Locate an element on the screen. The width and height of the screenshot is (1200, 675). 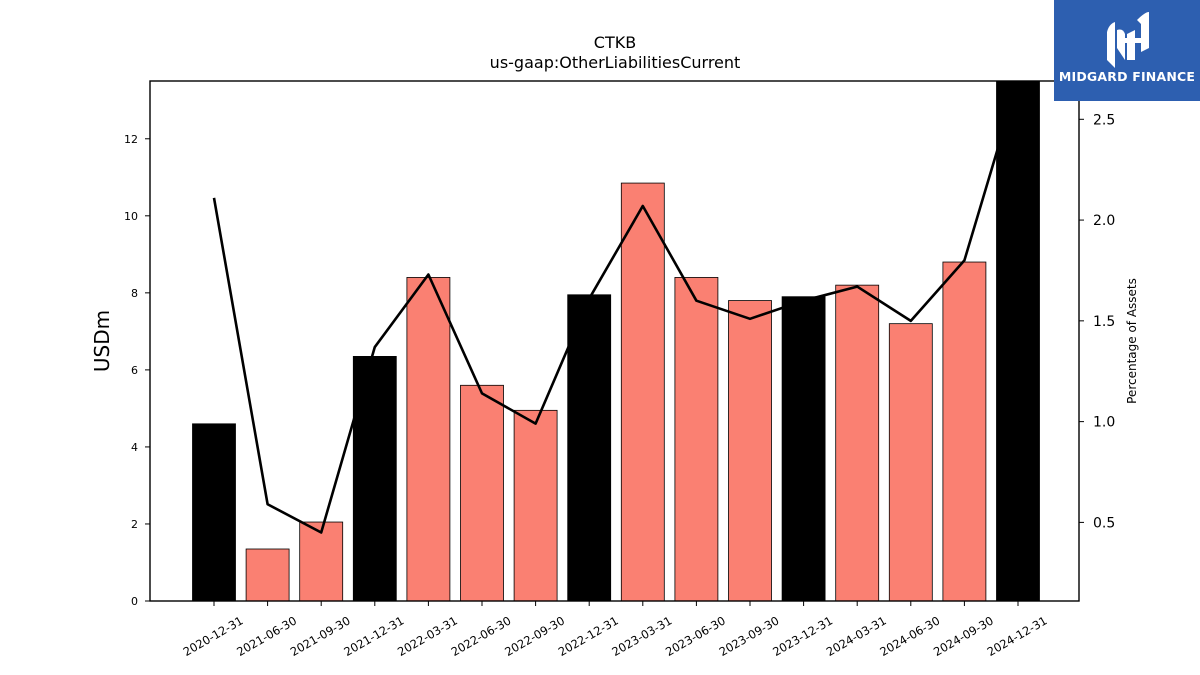
x-tick-label: 2022-03-31 is located at coordinates (427, 636).